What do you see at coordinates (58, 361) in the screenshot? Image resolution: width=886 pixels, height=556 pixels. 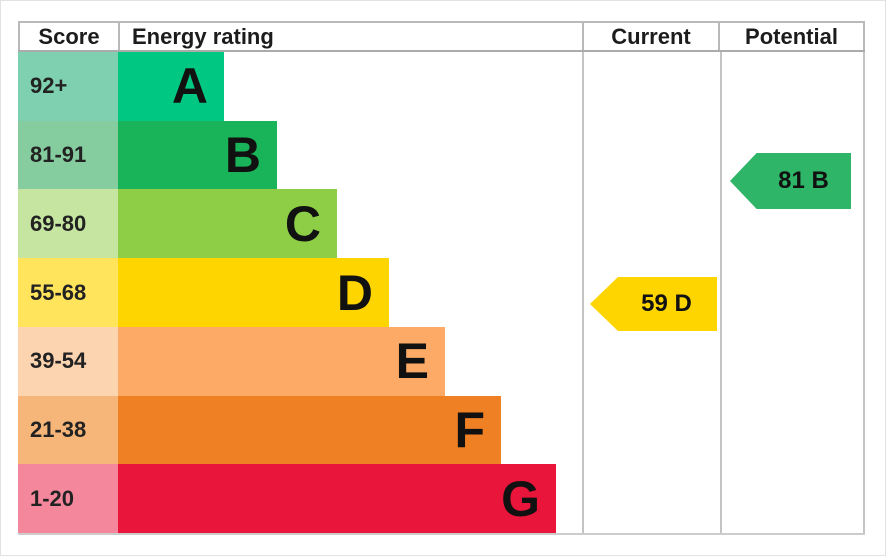 I see `score-label-e: 39-54` at bounding box center [58, 361].